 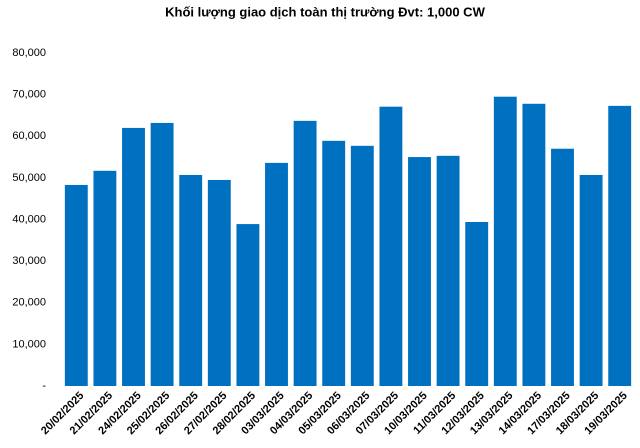 What do you see at coordinates (29, 261) in the screenshot?
I see `y-tick-label: 30,000` at bounding box center [29, 261].